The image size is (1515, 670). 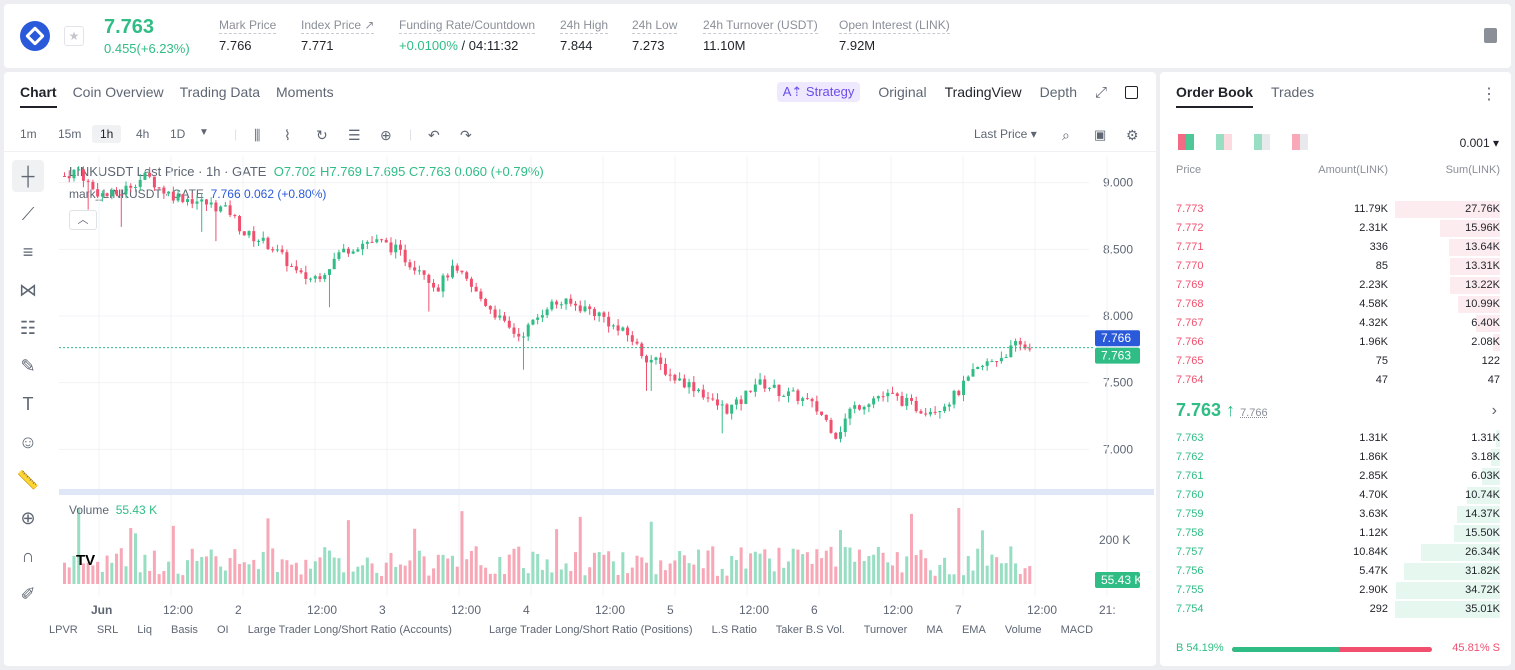 I want to click on interval-1m: 1m, so click(x=28, y=134).